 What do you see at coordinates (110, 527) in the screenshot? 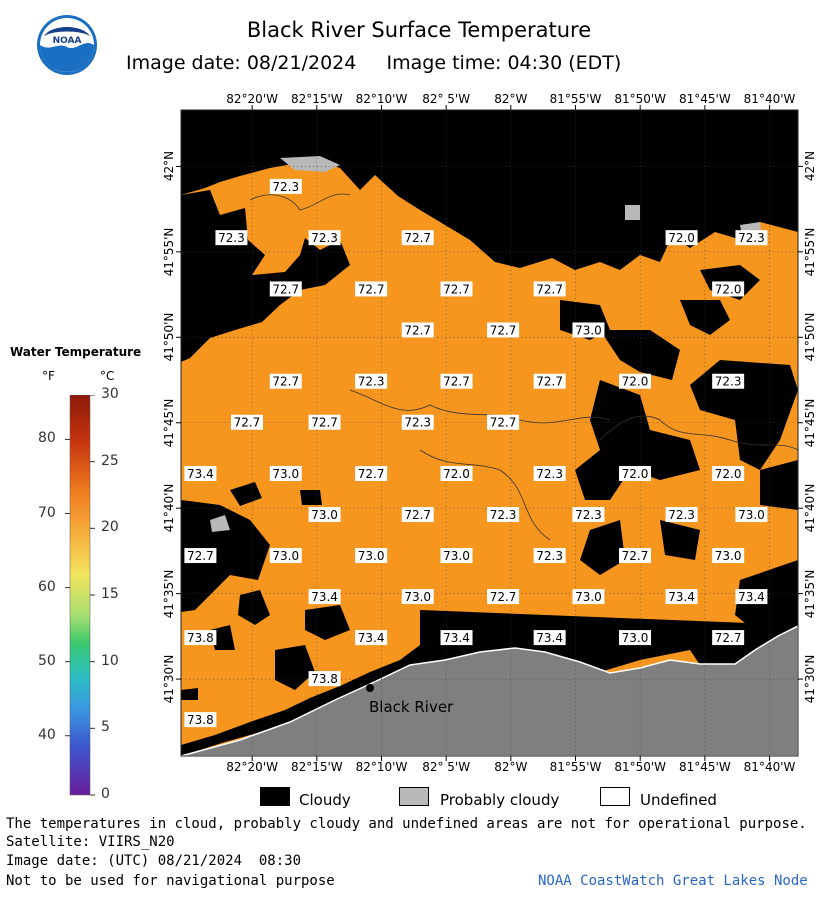
I see `colorbar-label-c: 20` at bounding box center [110, 527].